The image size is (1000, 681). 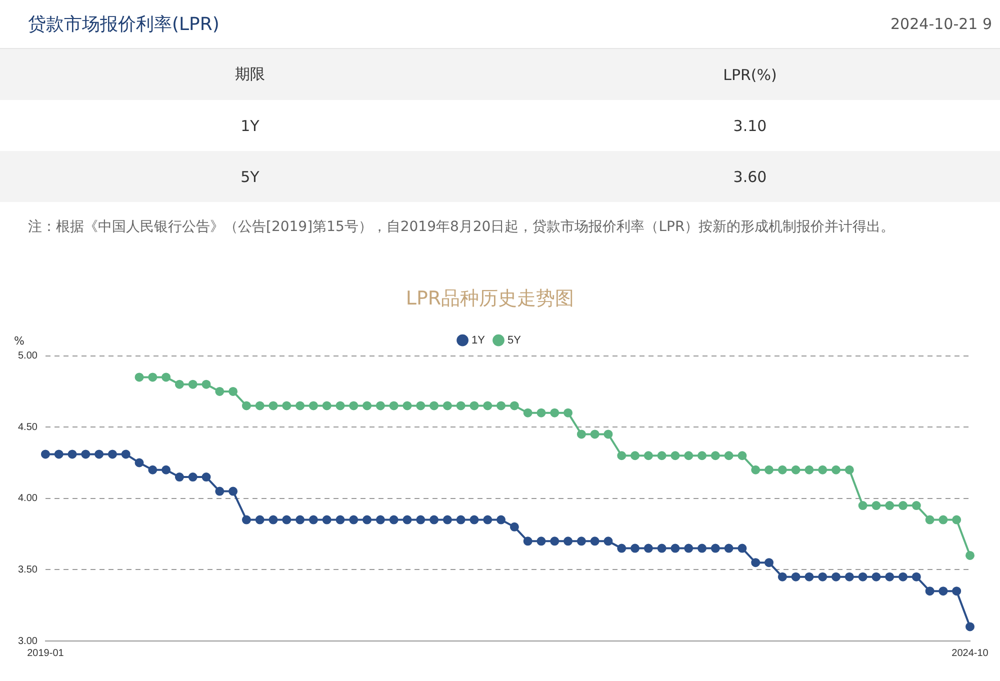 What do you see at coordinates (28, 498) in the screenshot?
I see `y-tick-label: 4.00` at bounding box center [28, 498].